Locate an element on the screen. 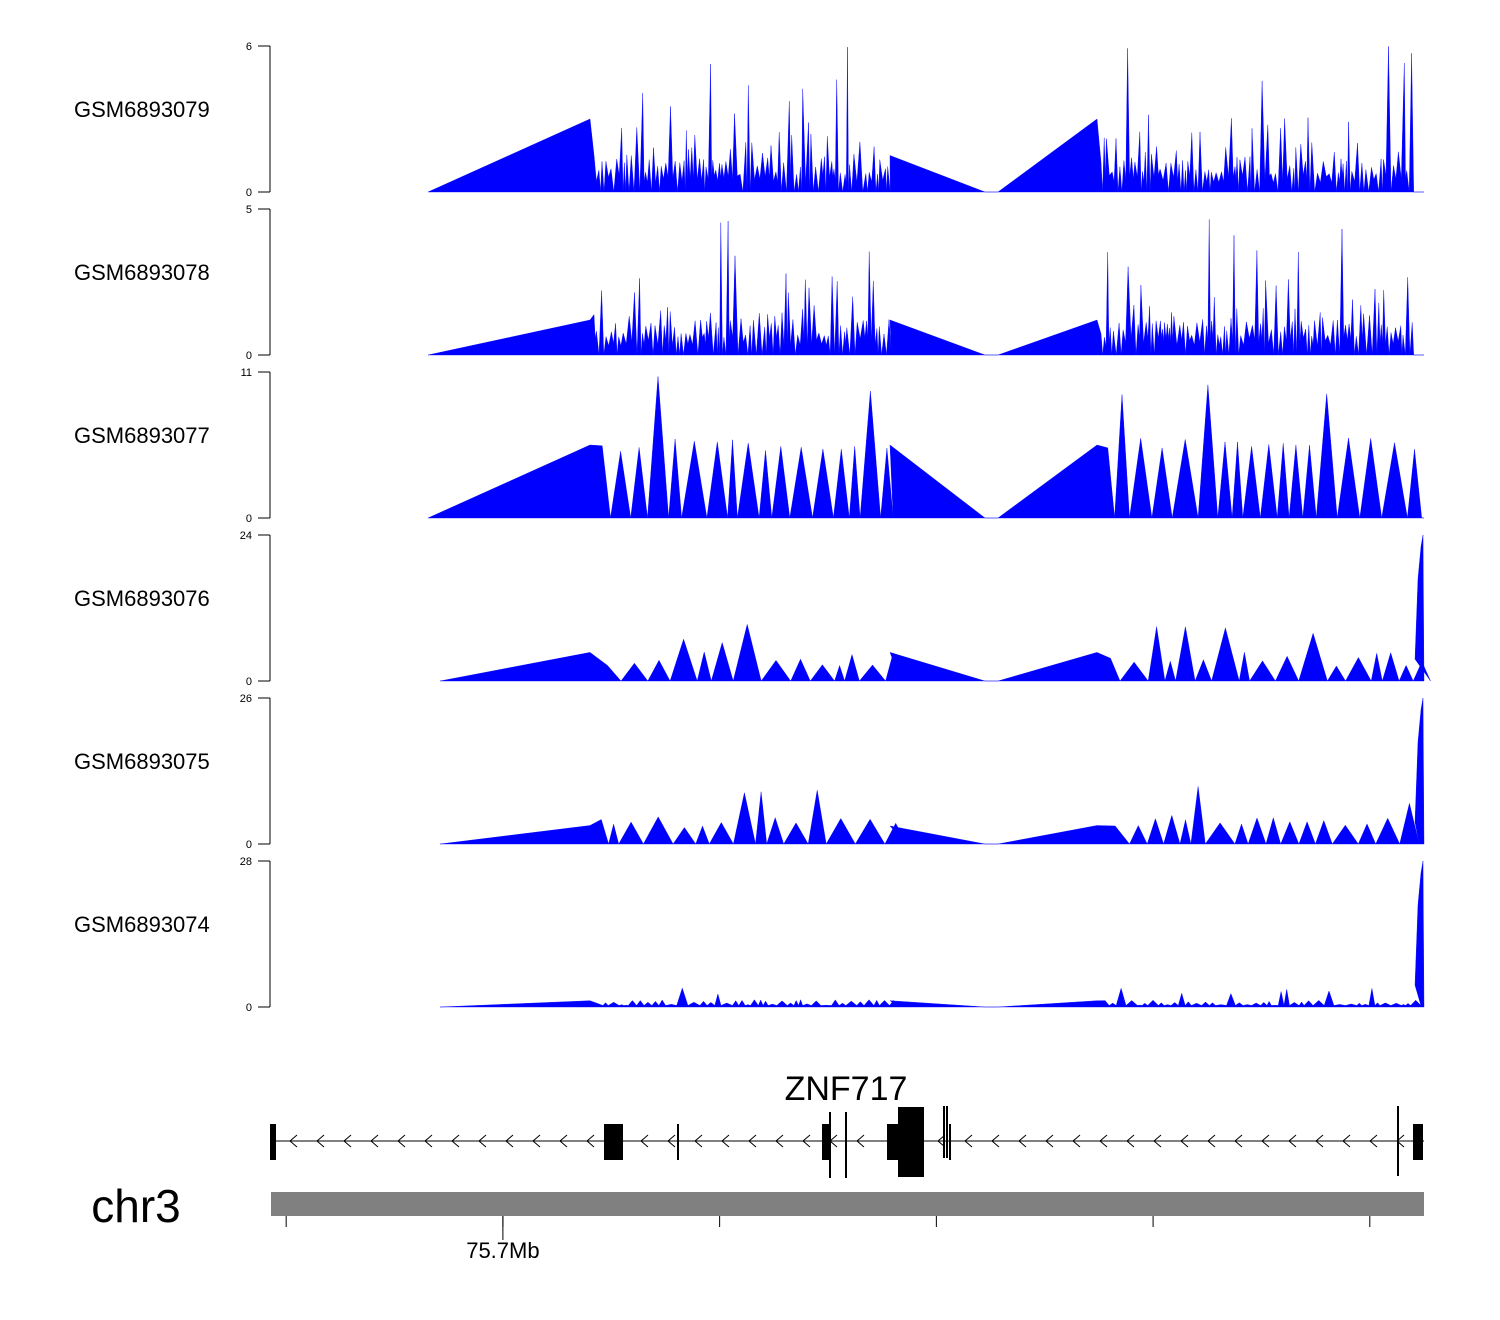 The image size is (1500, 1320). coverage-track-GSM6893076: GSM6893076 24 0 is located at coordinates (752, 609).